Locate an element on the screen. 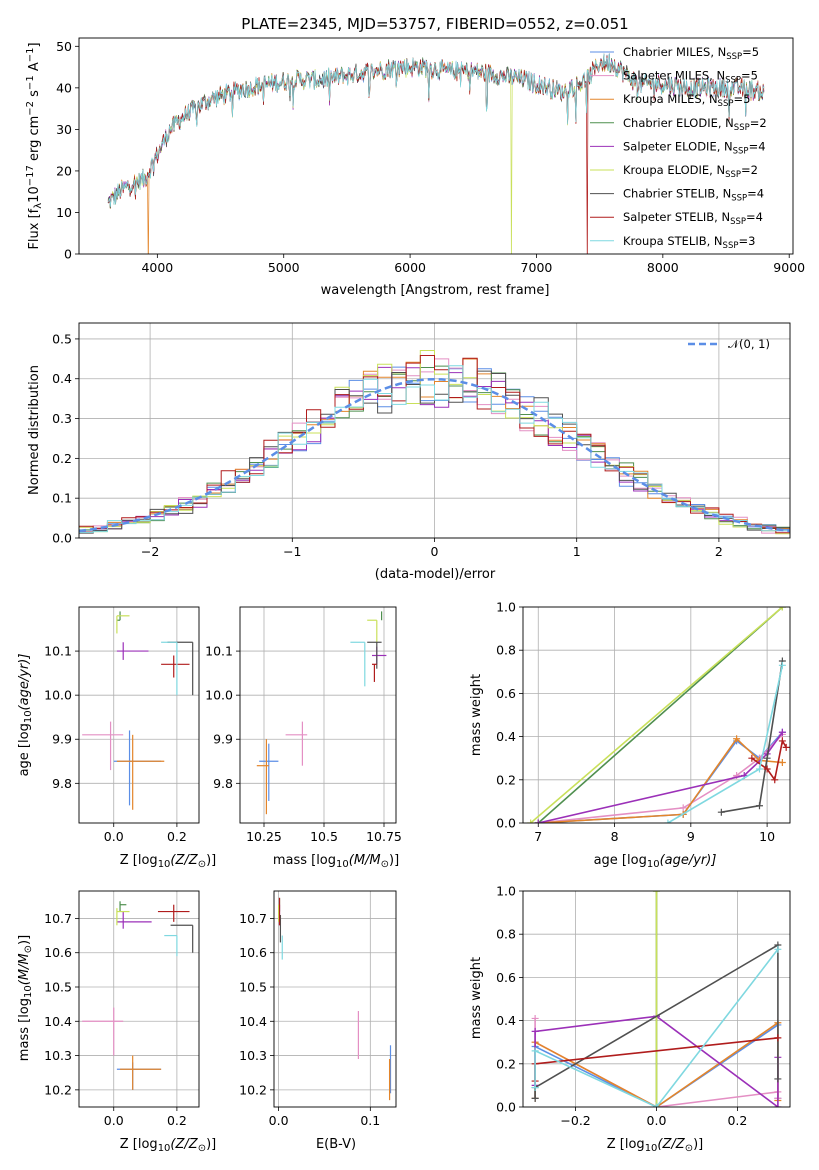 This screenshot has width=819, height=1170. residuals-ytick-label: 0.1 is located at coordinates (62, 498).